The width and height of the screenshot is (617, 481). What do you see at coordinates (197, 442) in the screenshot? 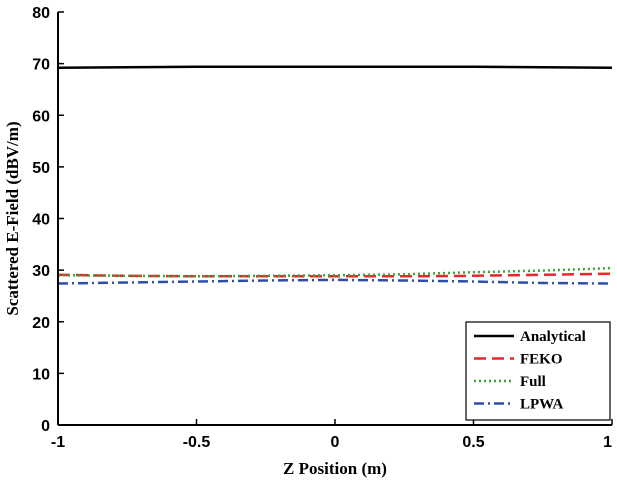
I see `x-tick-label: -0.5` at bounding box center [197, 442].